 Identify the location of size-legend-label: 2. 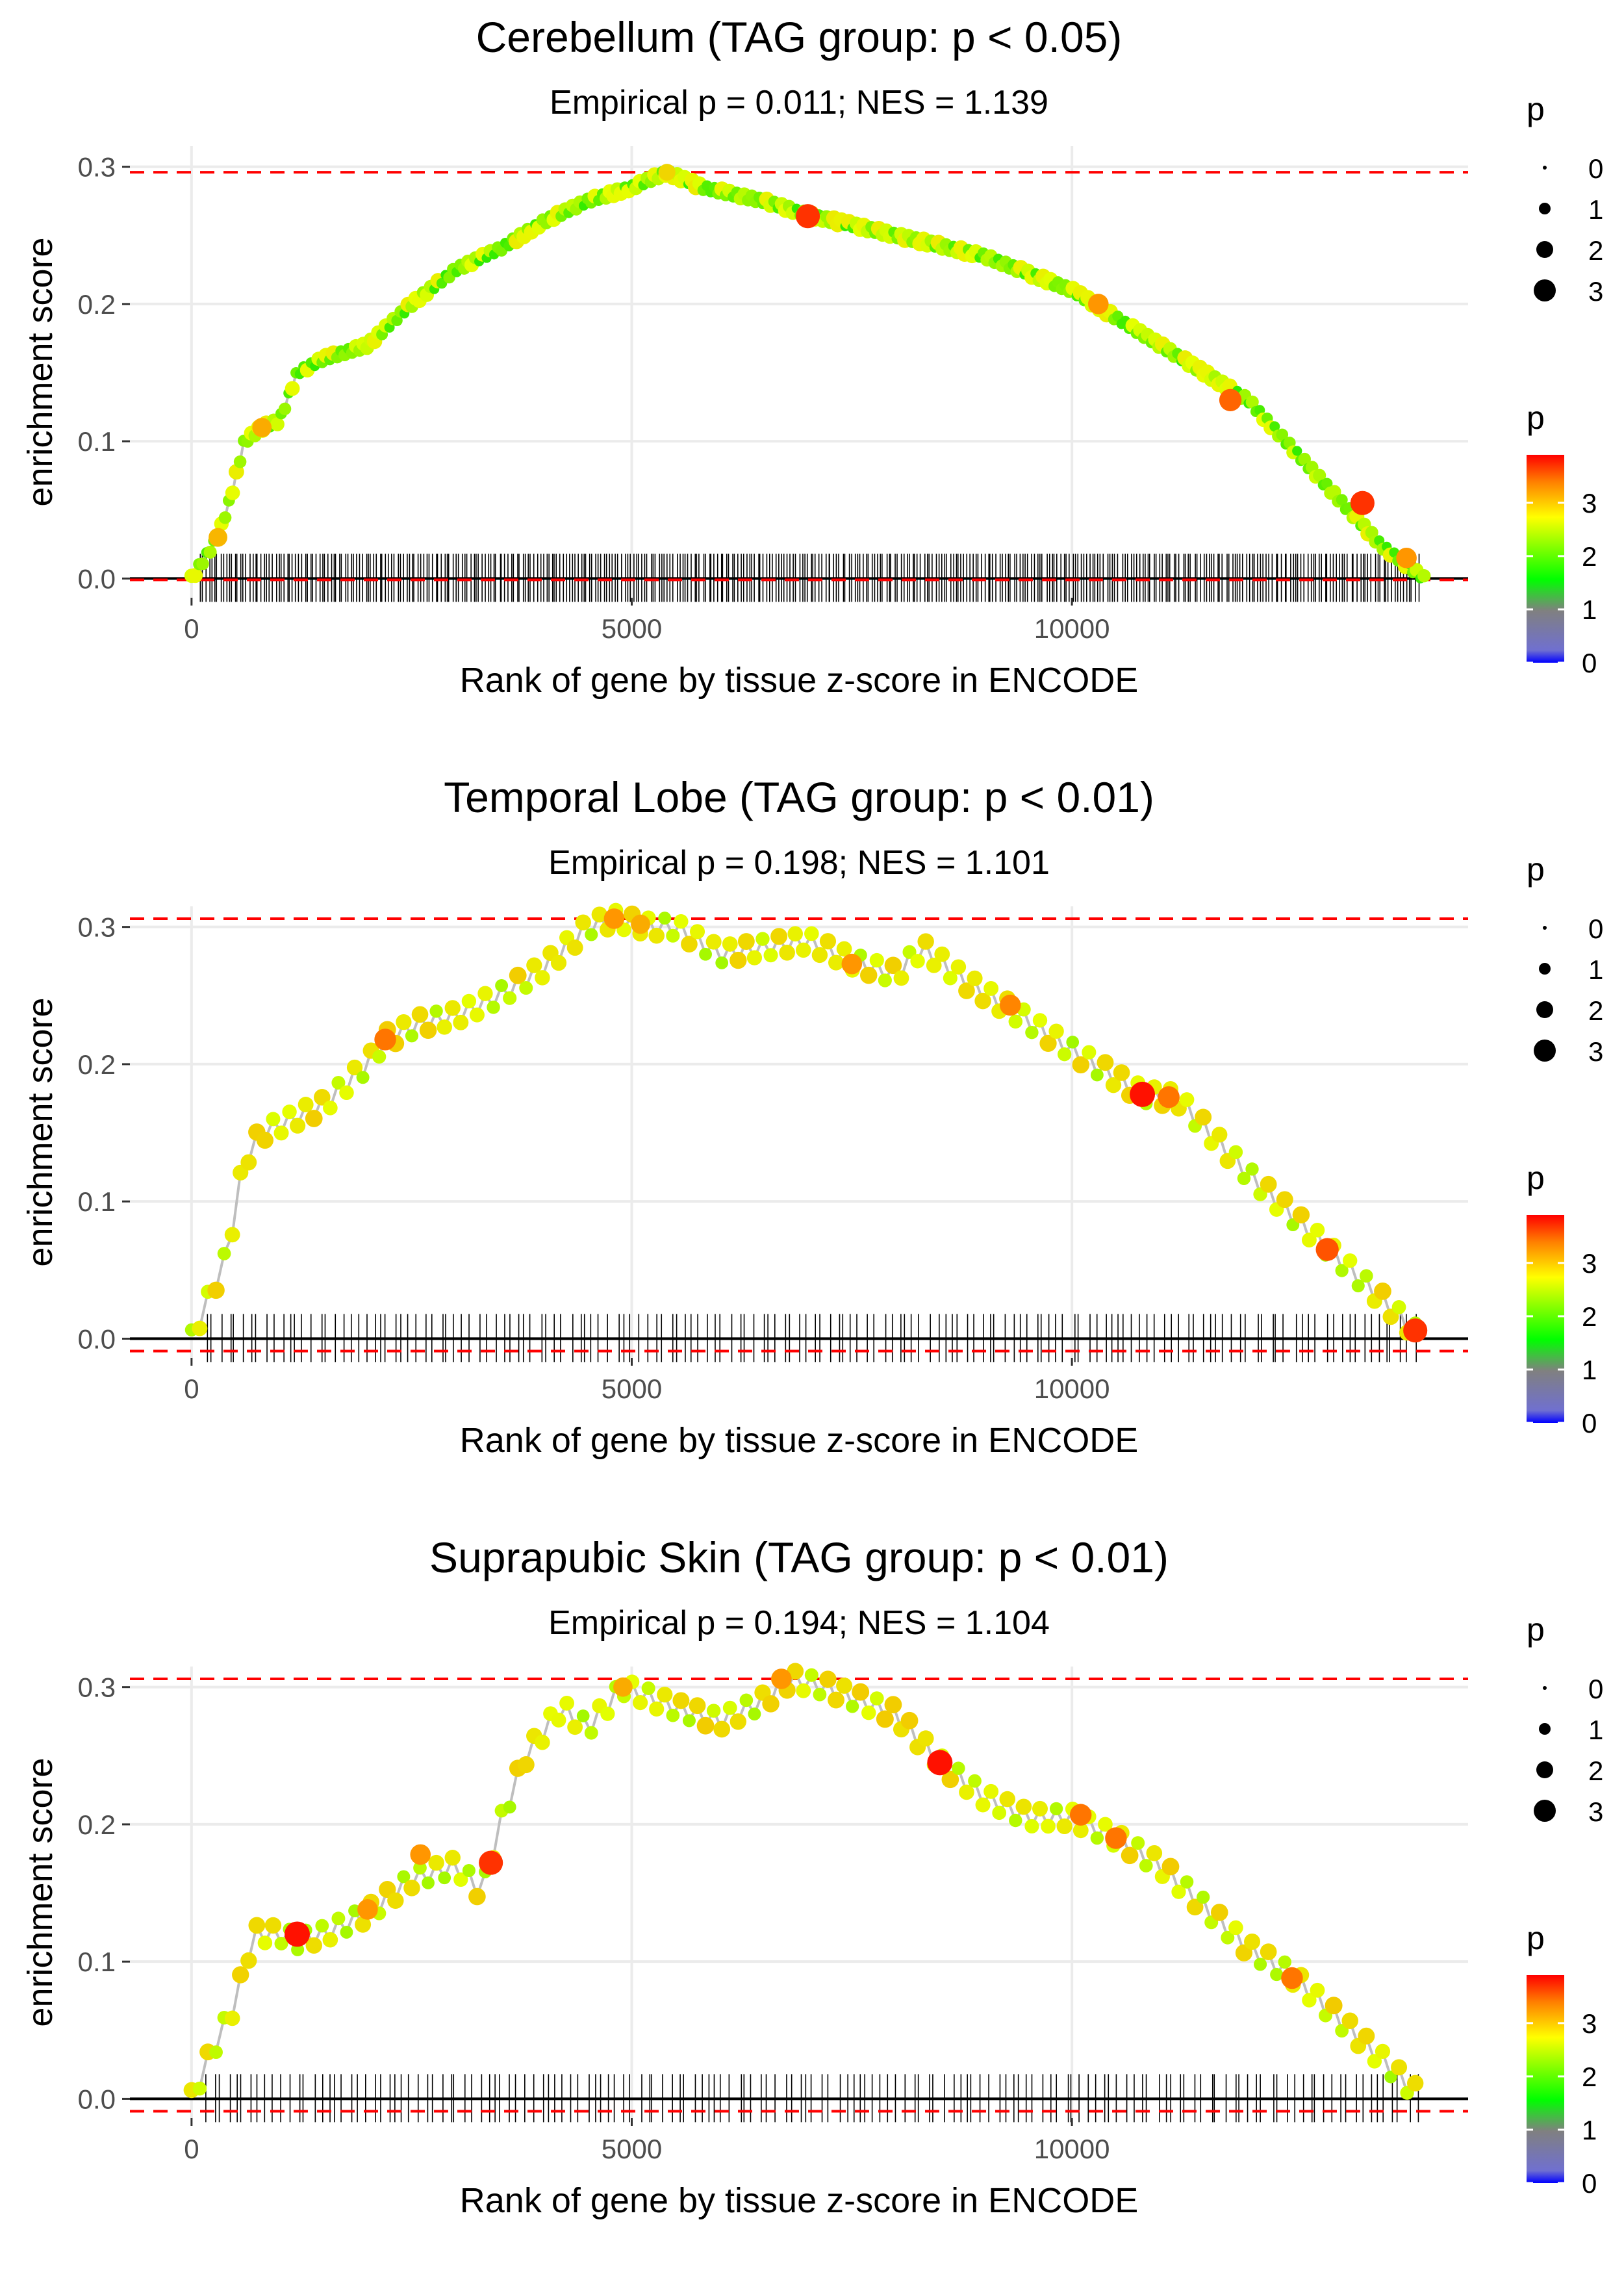
(1595, 1771).